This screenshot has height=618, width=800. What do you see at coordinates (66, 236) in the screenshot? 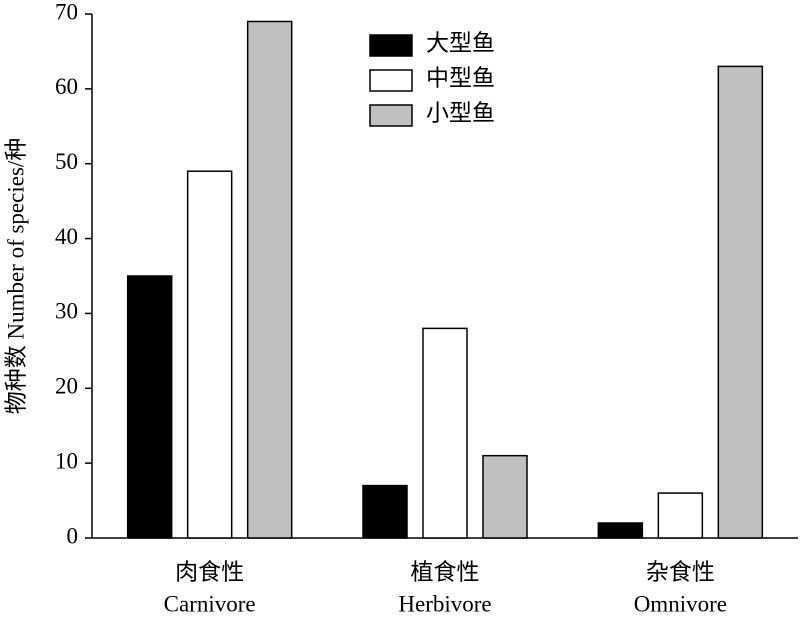
I see `y-tick-label: 40` at bounding box center [66, 236].